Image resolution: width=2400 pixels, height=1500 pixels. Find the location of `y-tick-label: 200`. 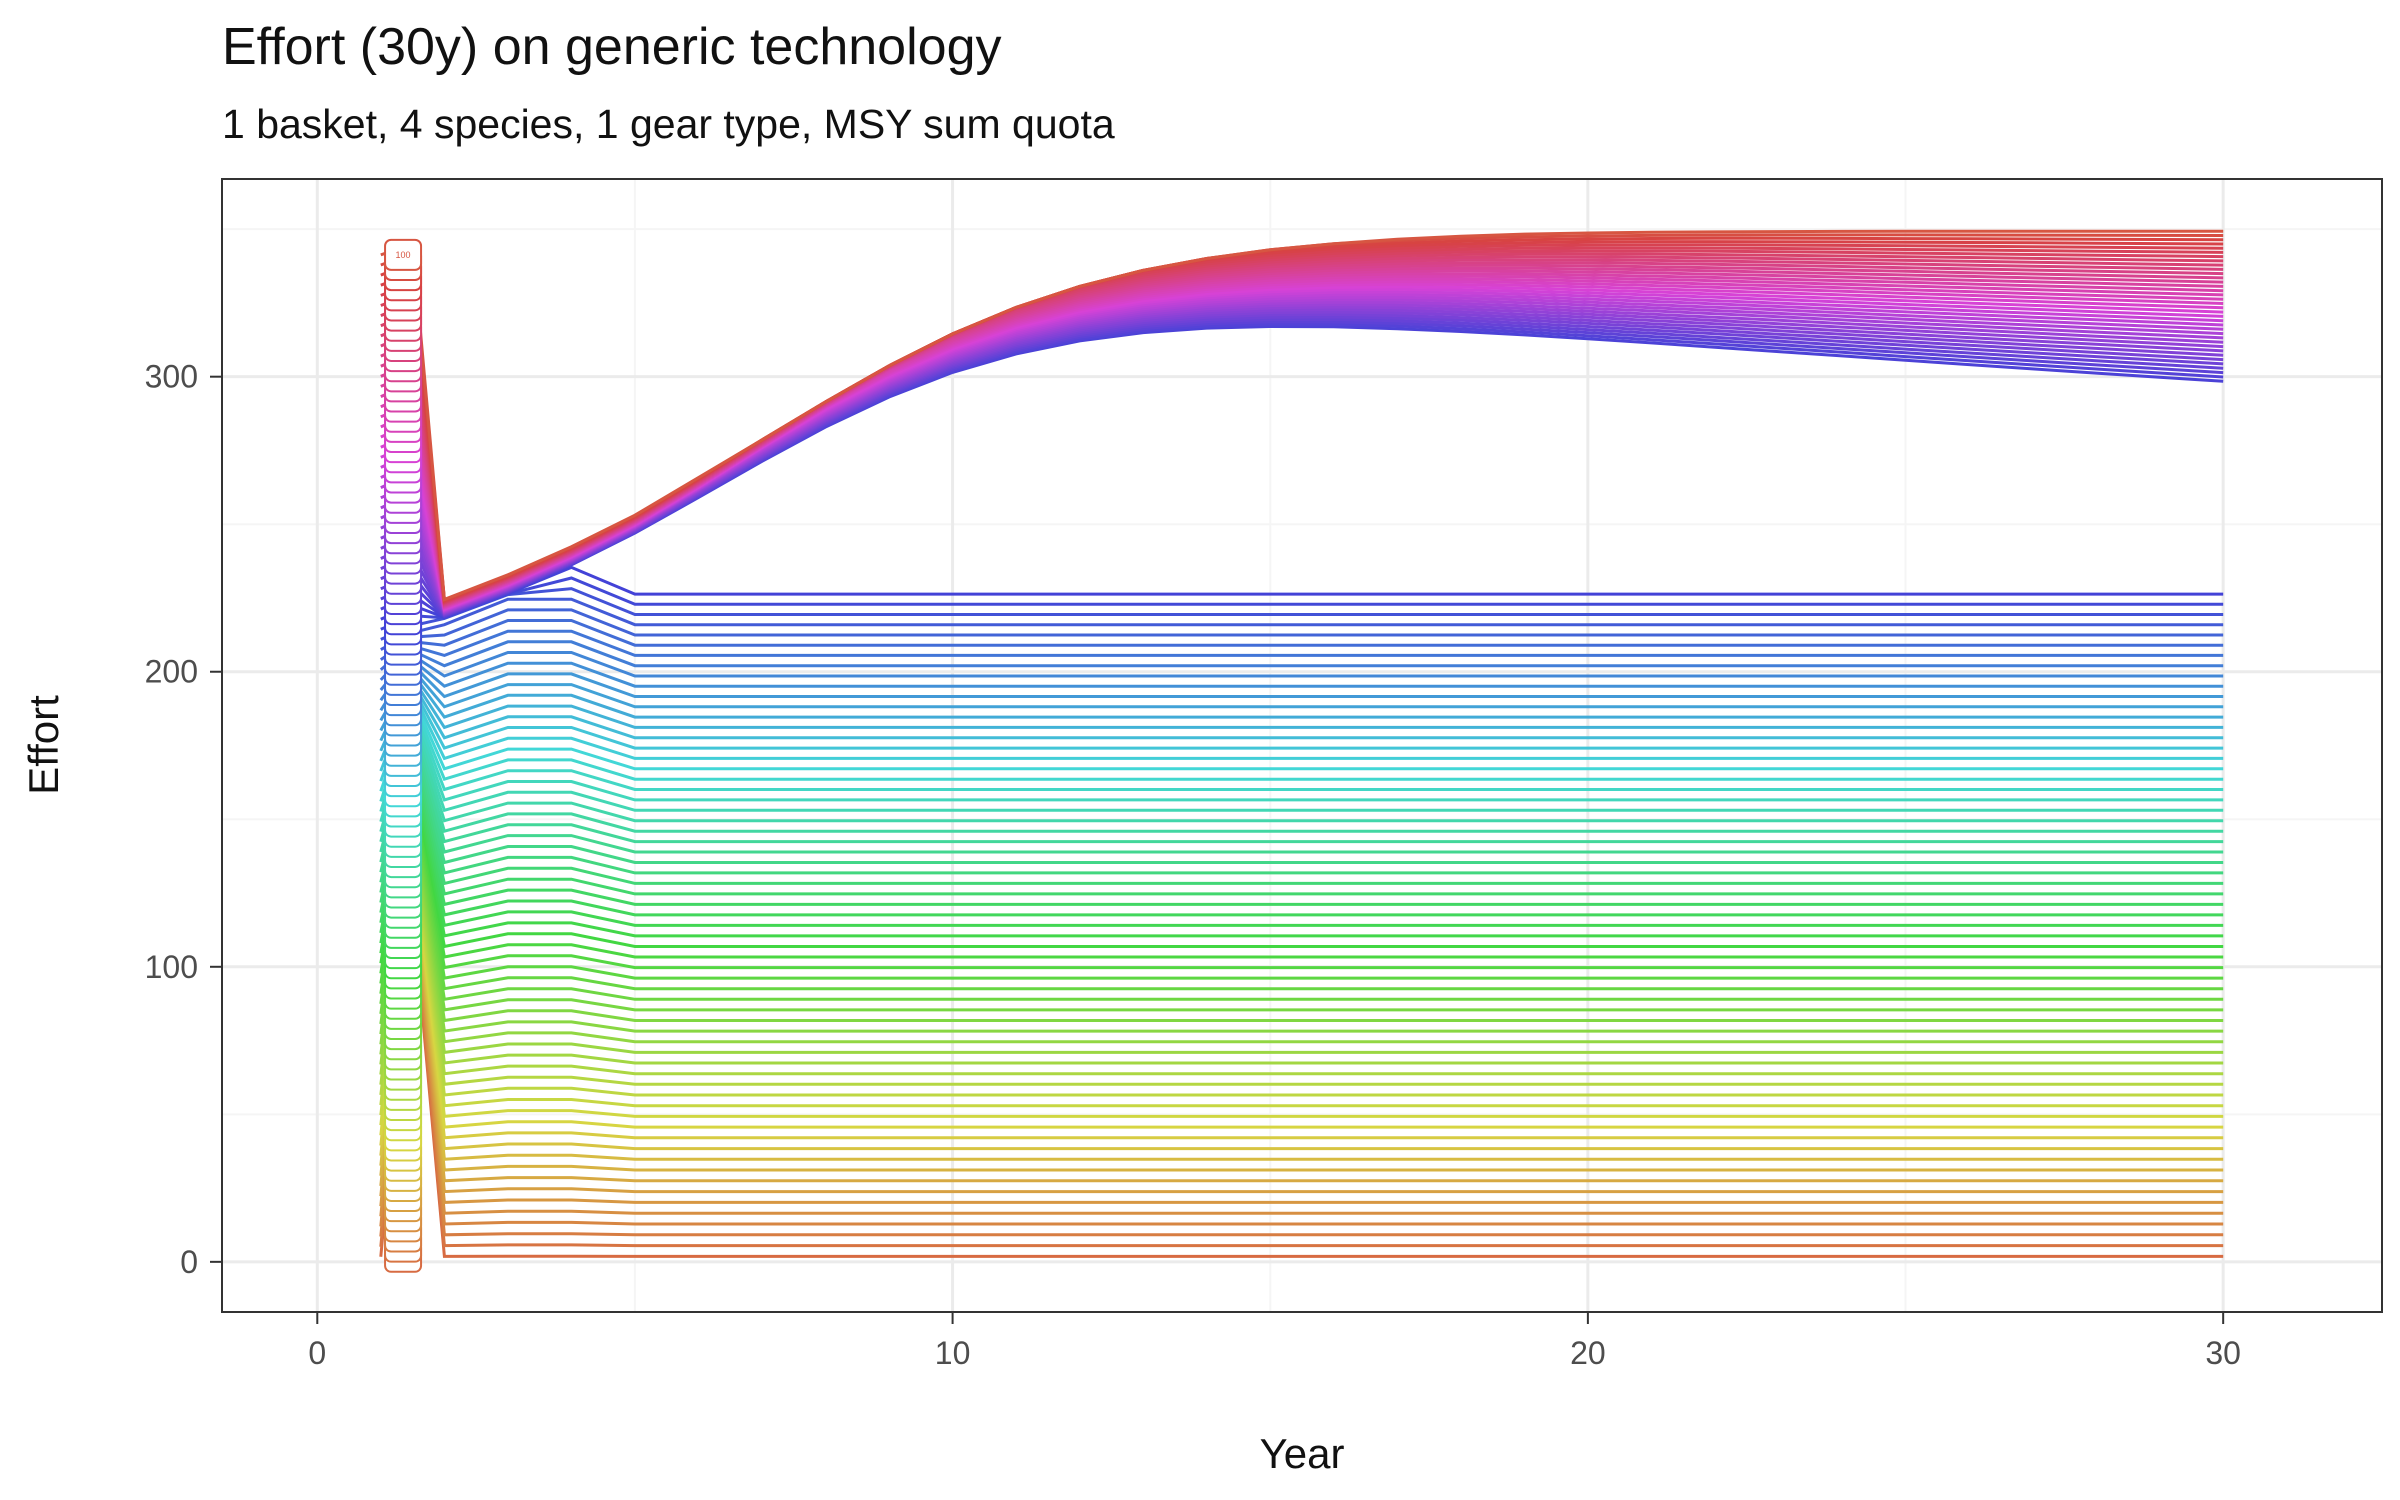

y-tick-label: 200 is located at coordinates (171, 672).